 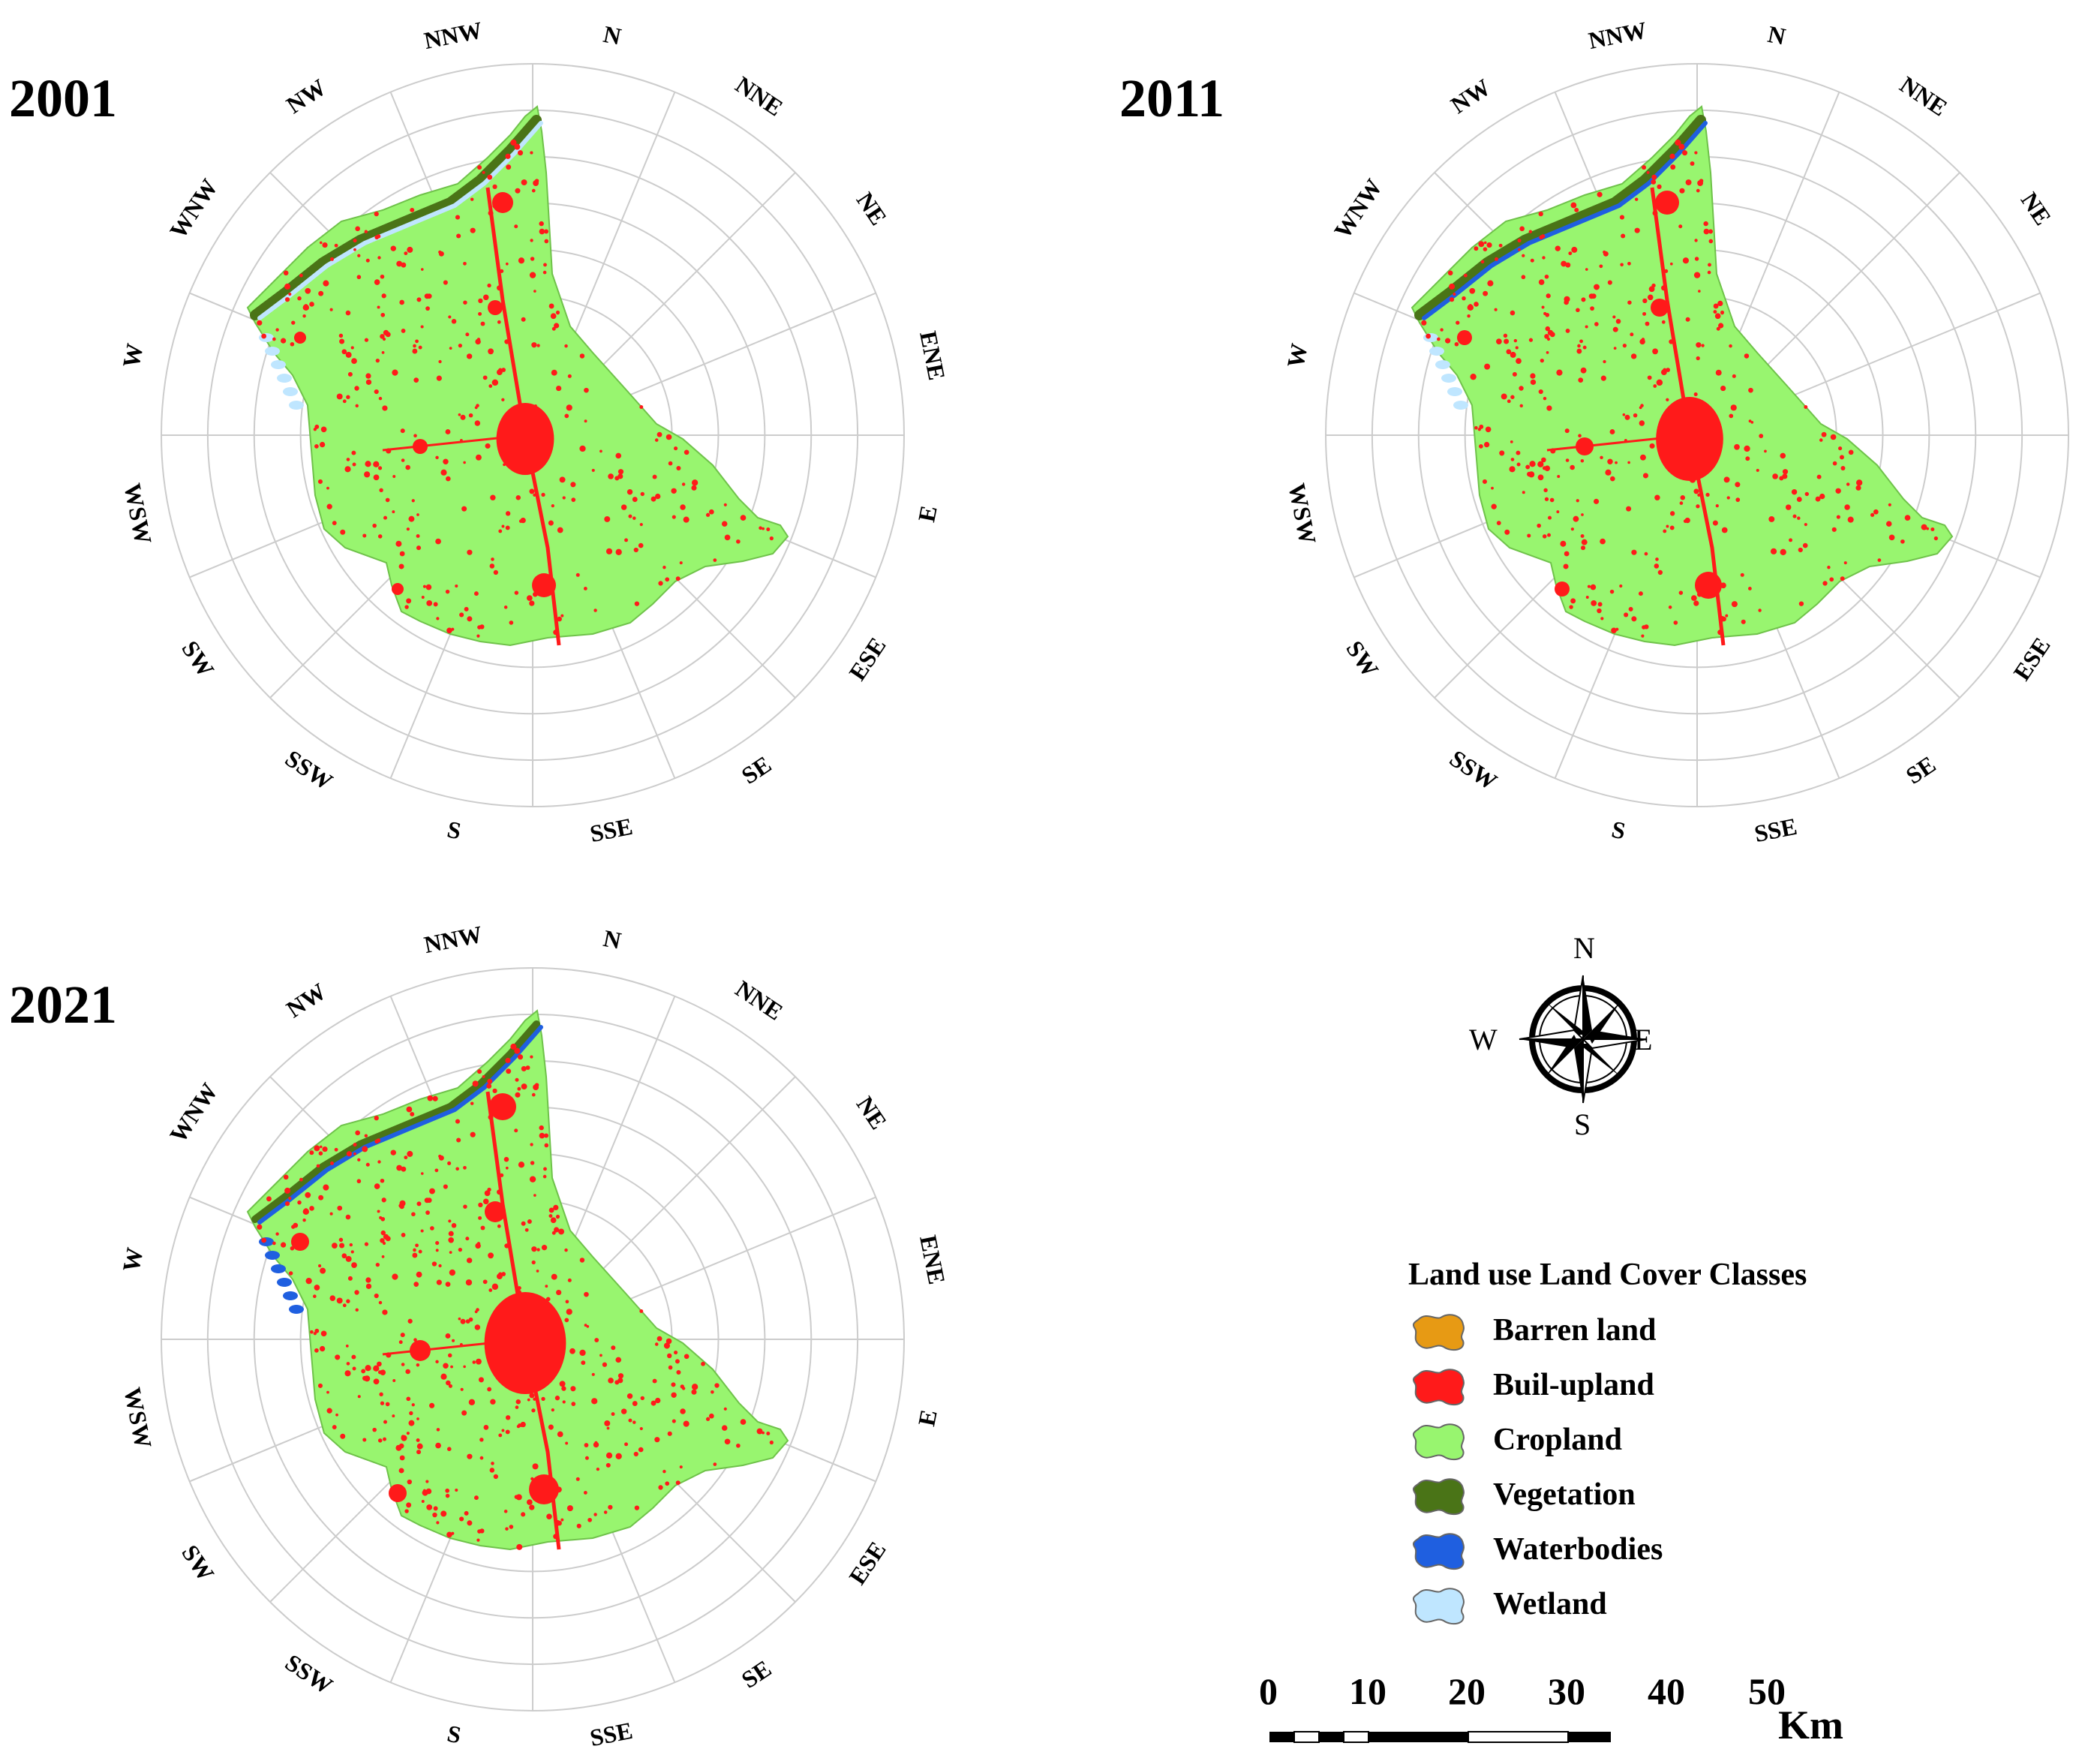 I want to click on direction-label: SSW, so click(x=309, y=1673).